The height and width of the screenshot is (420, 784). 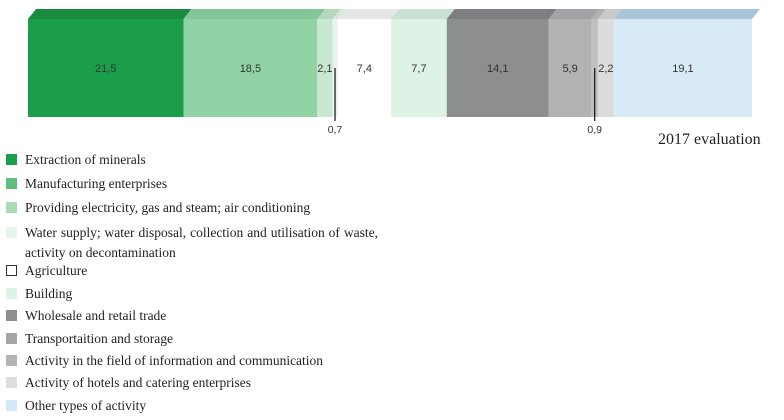 I want to click on segment-value-label: 7,7, so click(x=418, y=69).